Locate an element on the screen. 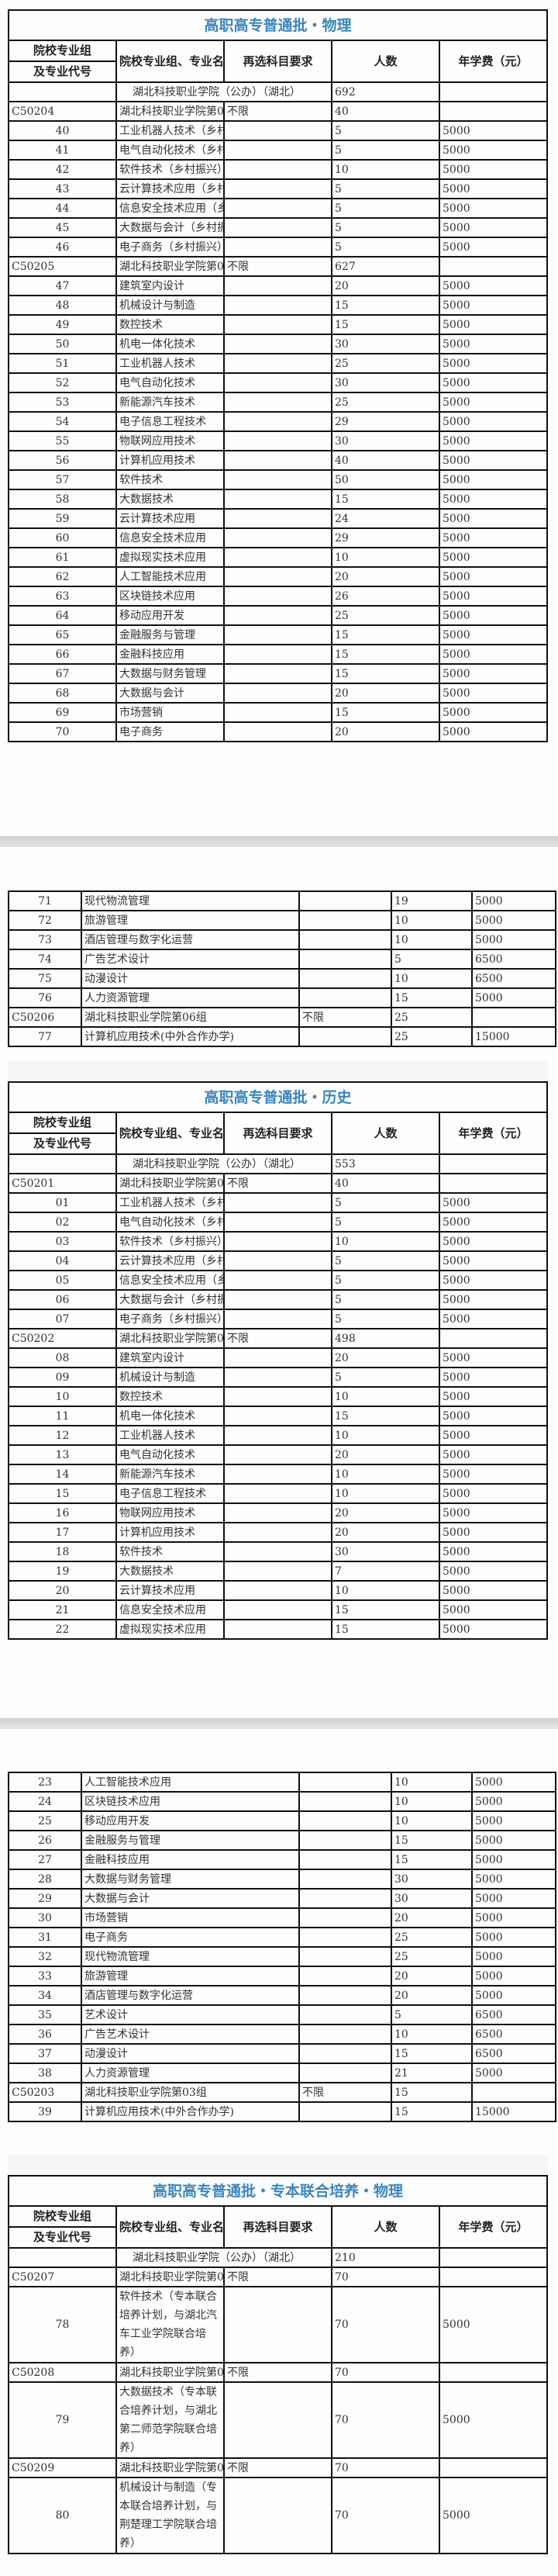 The width and height of the screenshot is (558, 2576). major-row: 53 新能源汽车技术 25 5000 is located at coordinates (278, 402).